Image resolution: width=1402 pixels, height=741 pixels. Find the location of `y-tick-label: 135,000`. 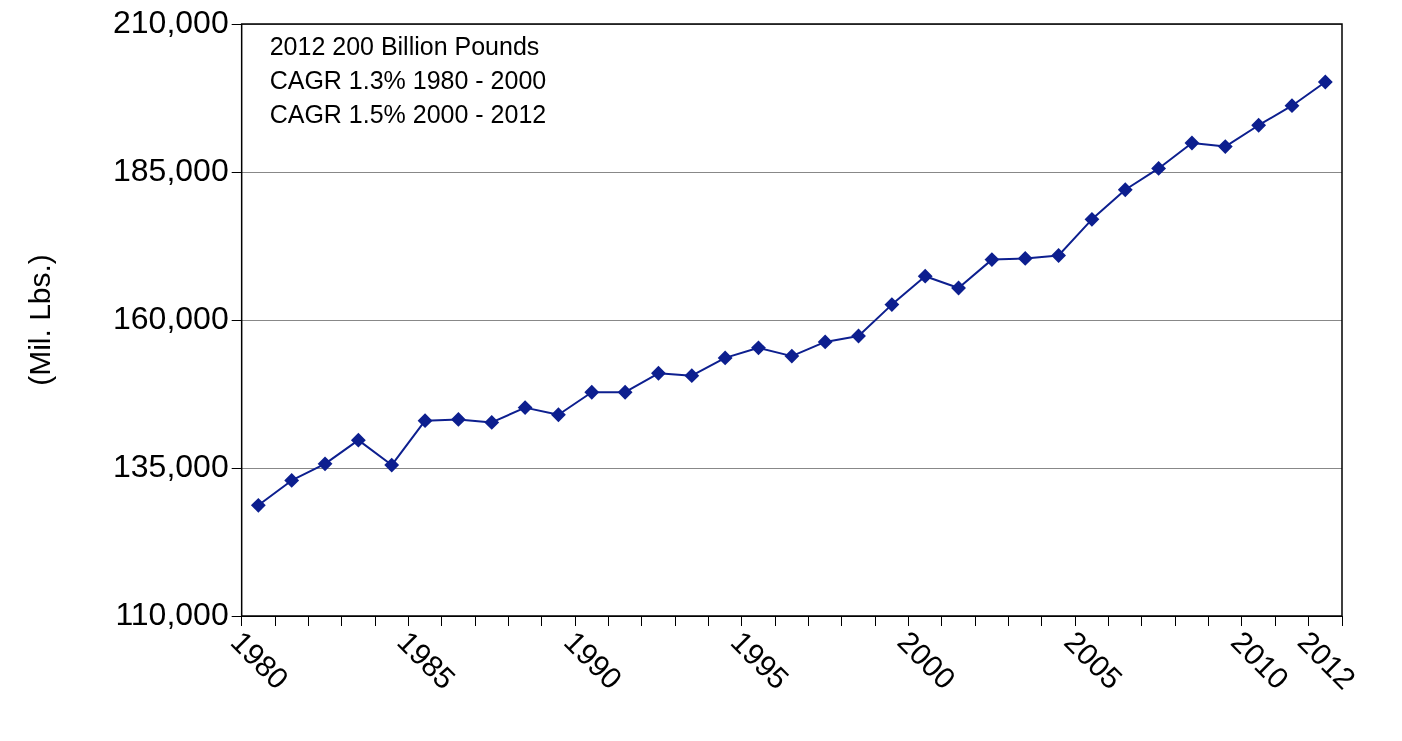

y-tick-label: 135,000 is located at coordinates (171, 465).